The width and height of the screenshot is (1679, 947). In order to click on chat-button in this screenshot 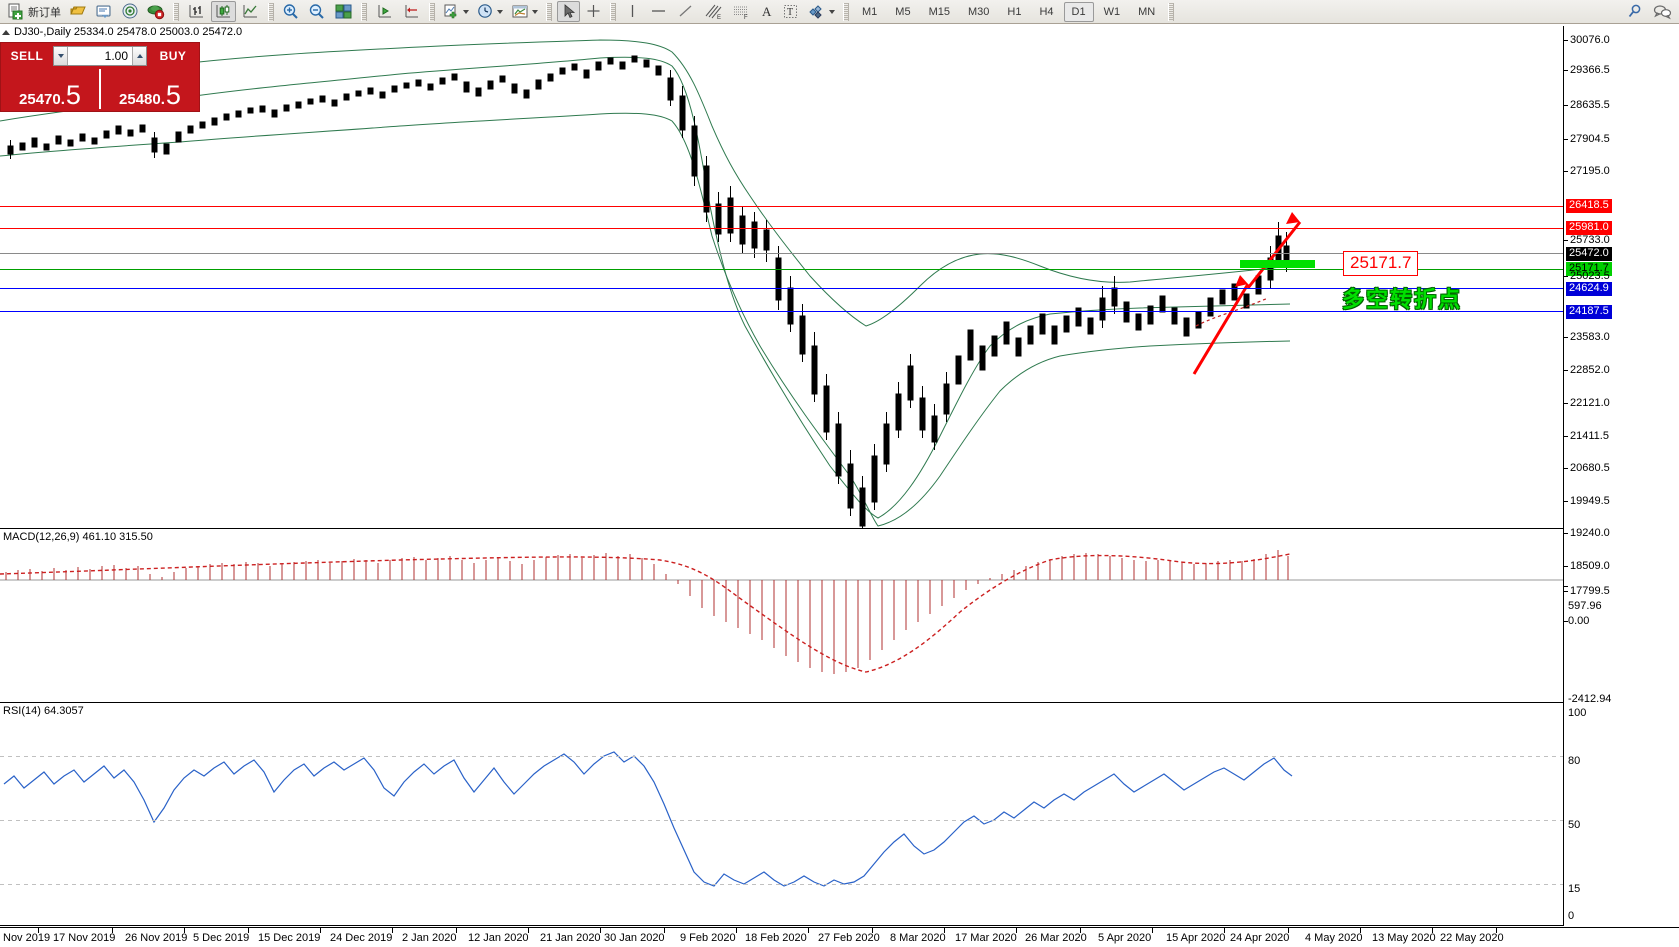, I will do `click(1662, 11)`.